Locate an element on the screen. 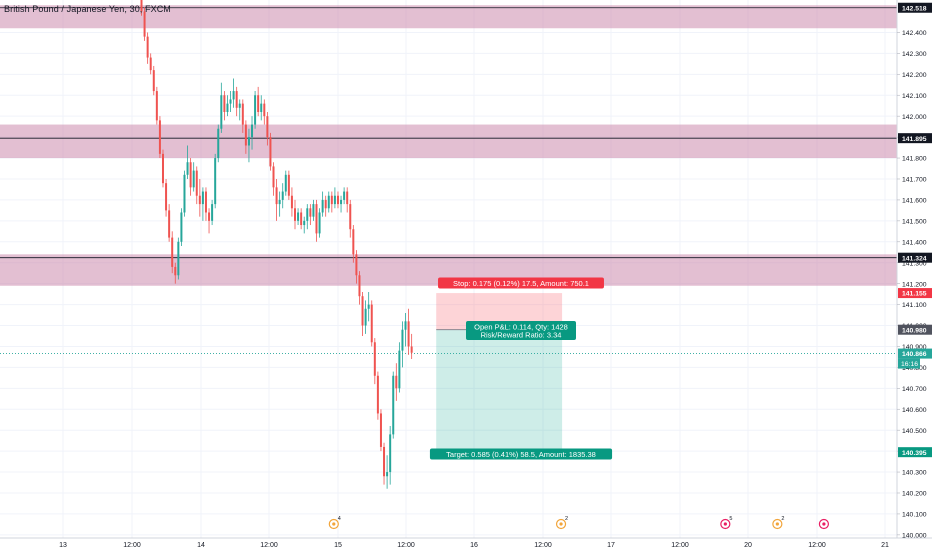 The width and height of the screenshot is (932, 550). time-tick-label: 16 is located at coordinates (474, 545).